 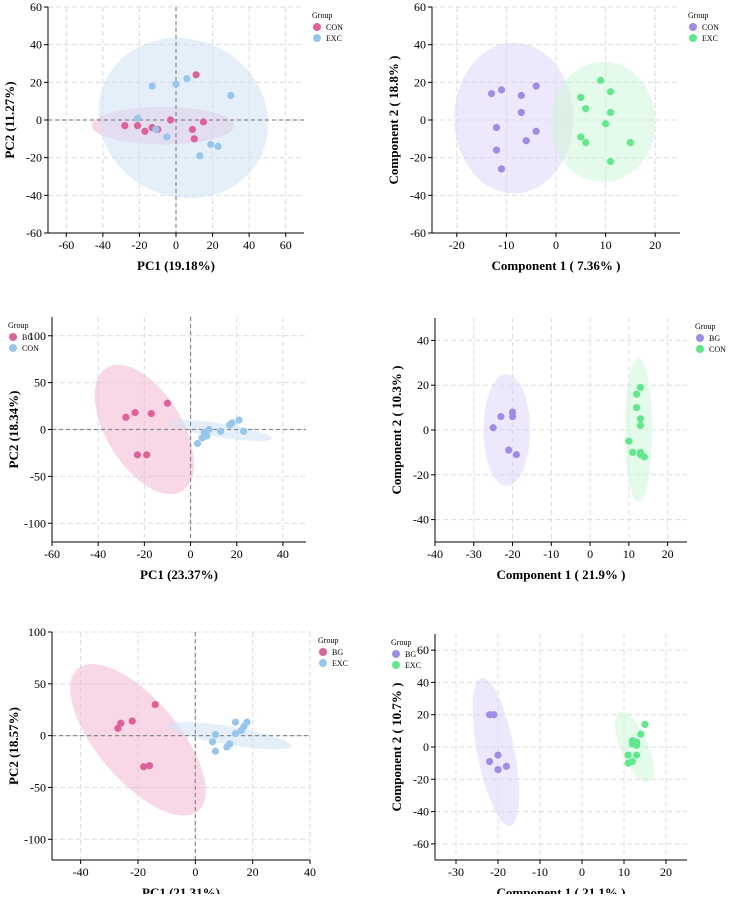 What do you see at coordinates (420, 82) in the screenshot?
I see `y-tick-label: 20` at bounding box center [420, 82].